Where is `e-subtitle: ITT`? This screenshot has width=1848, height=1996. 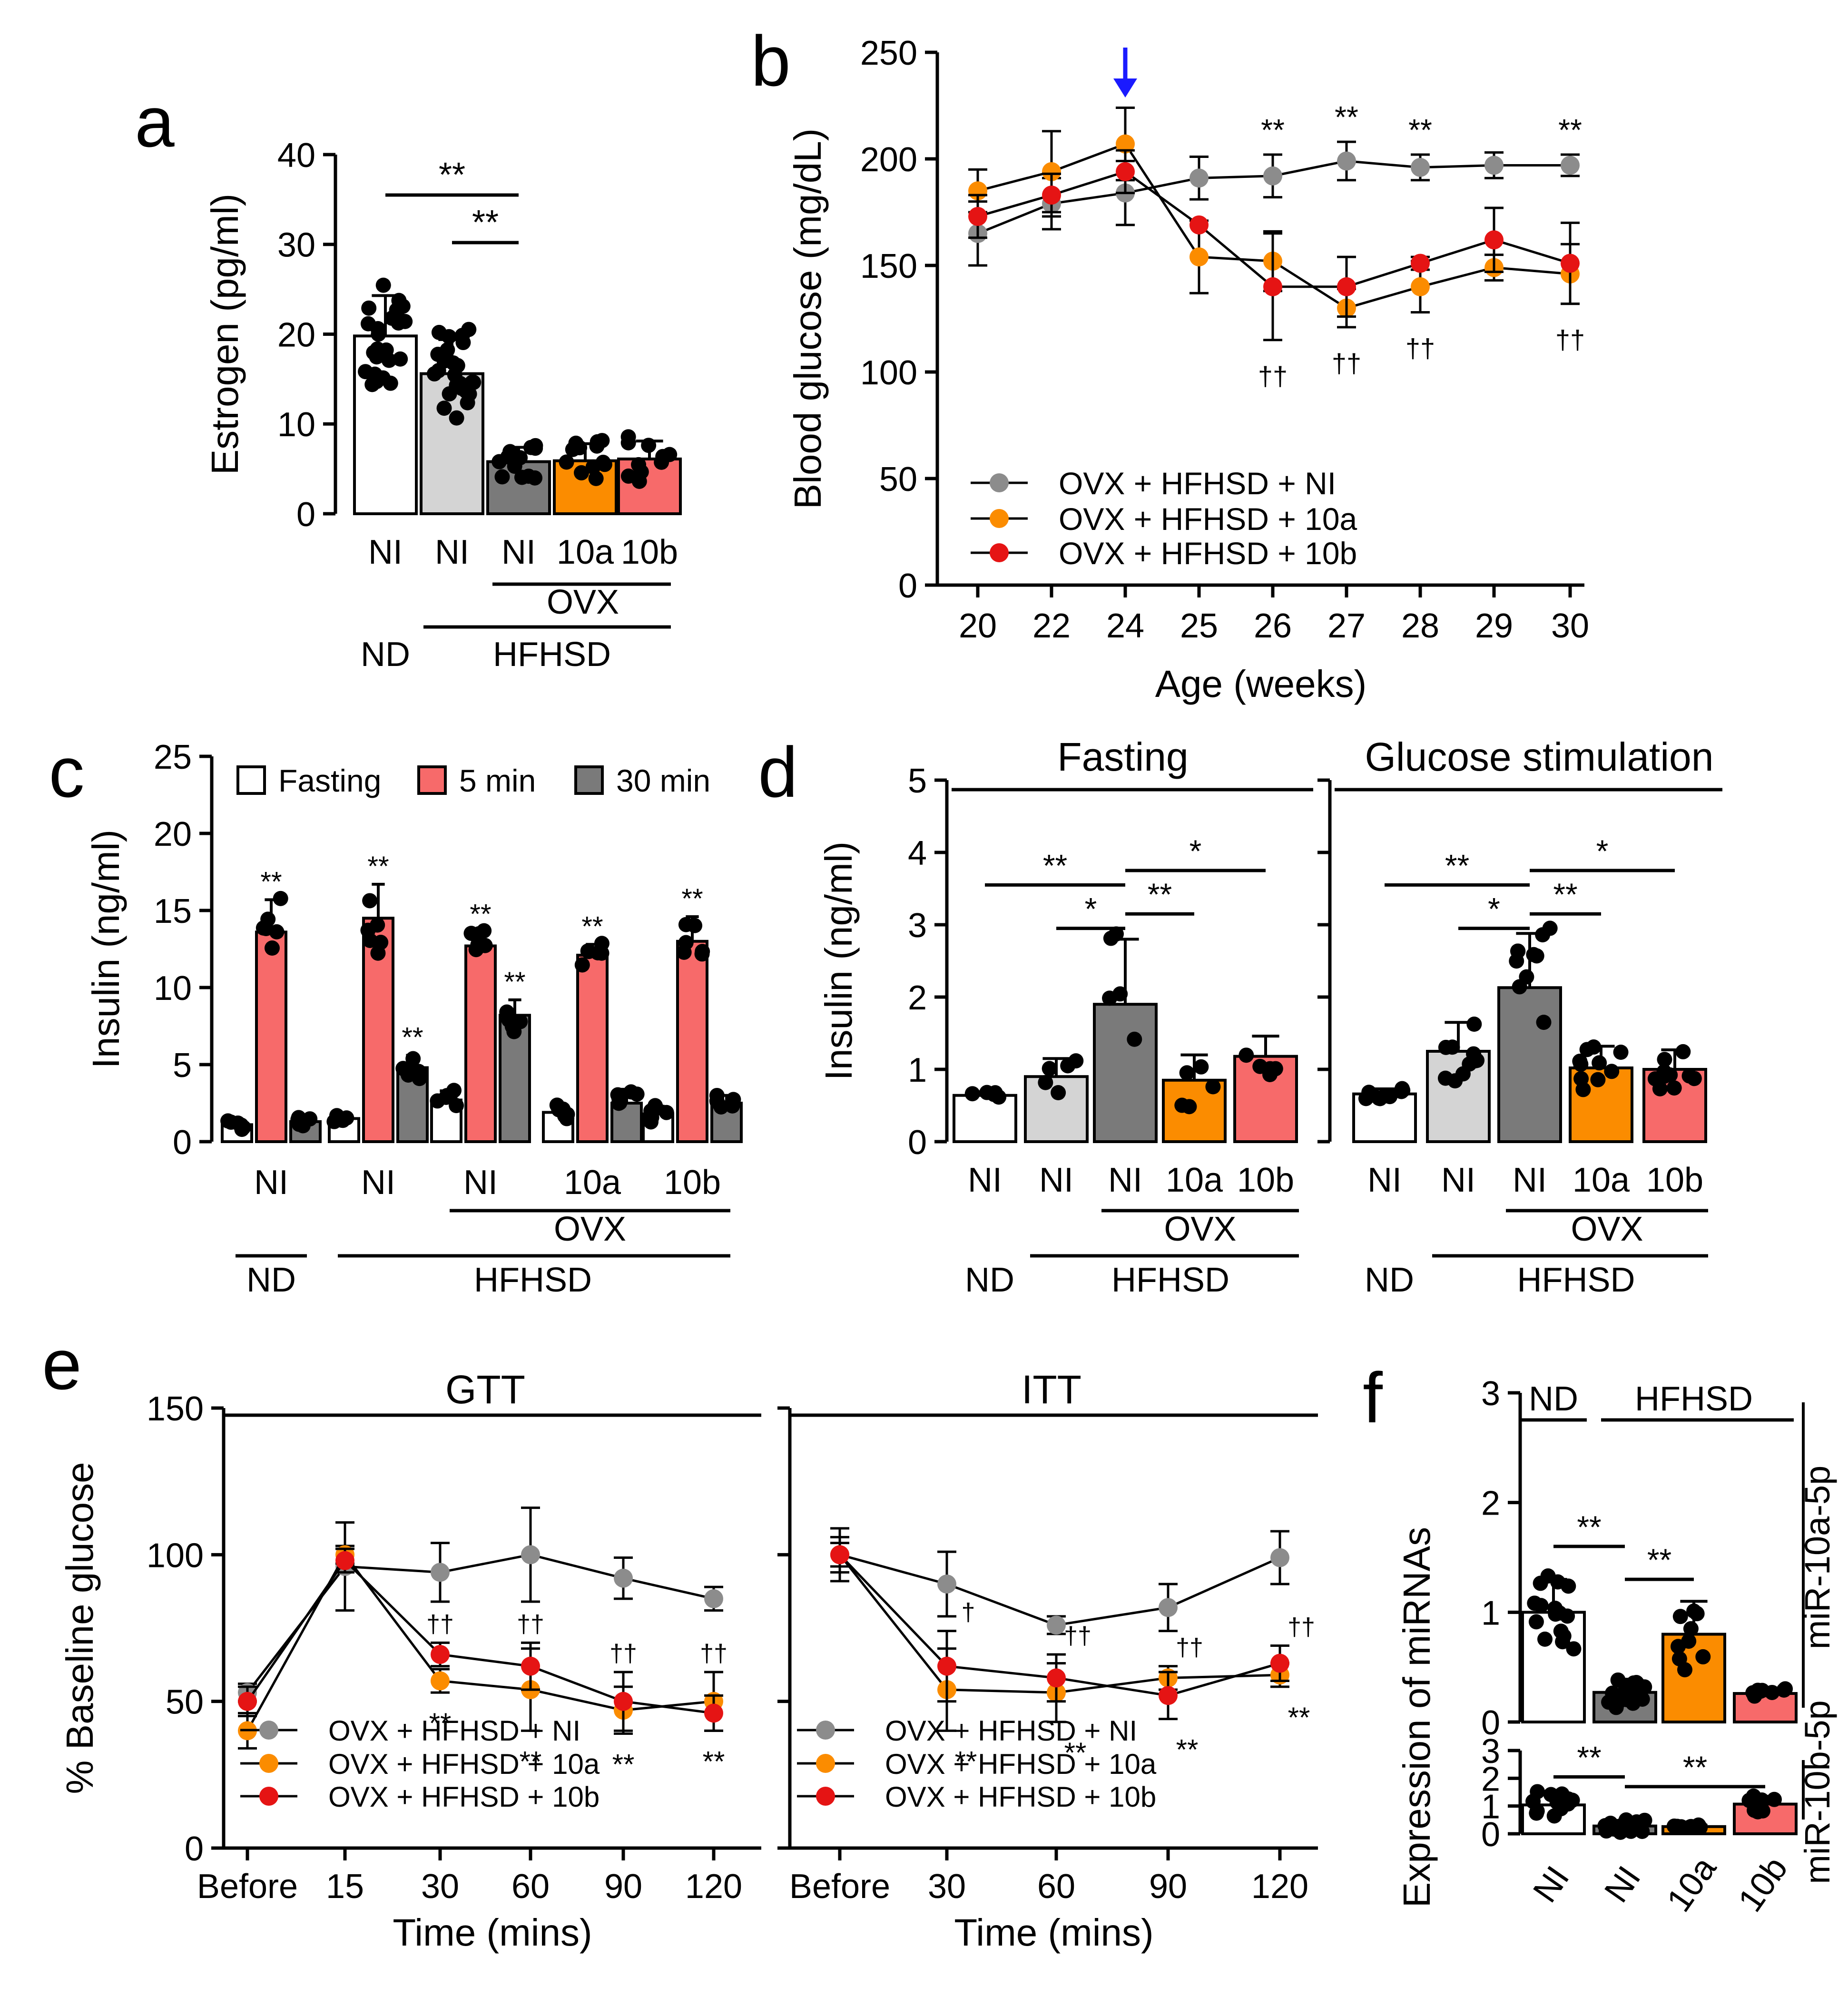 e-subtitle: ITT is located at coordinates (1052, 1389).